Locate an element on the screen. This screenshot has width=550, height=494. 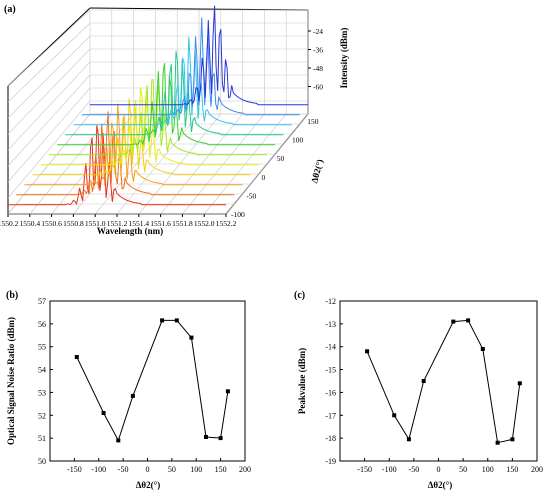
b-series is located at coordinates (152, 380).